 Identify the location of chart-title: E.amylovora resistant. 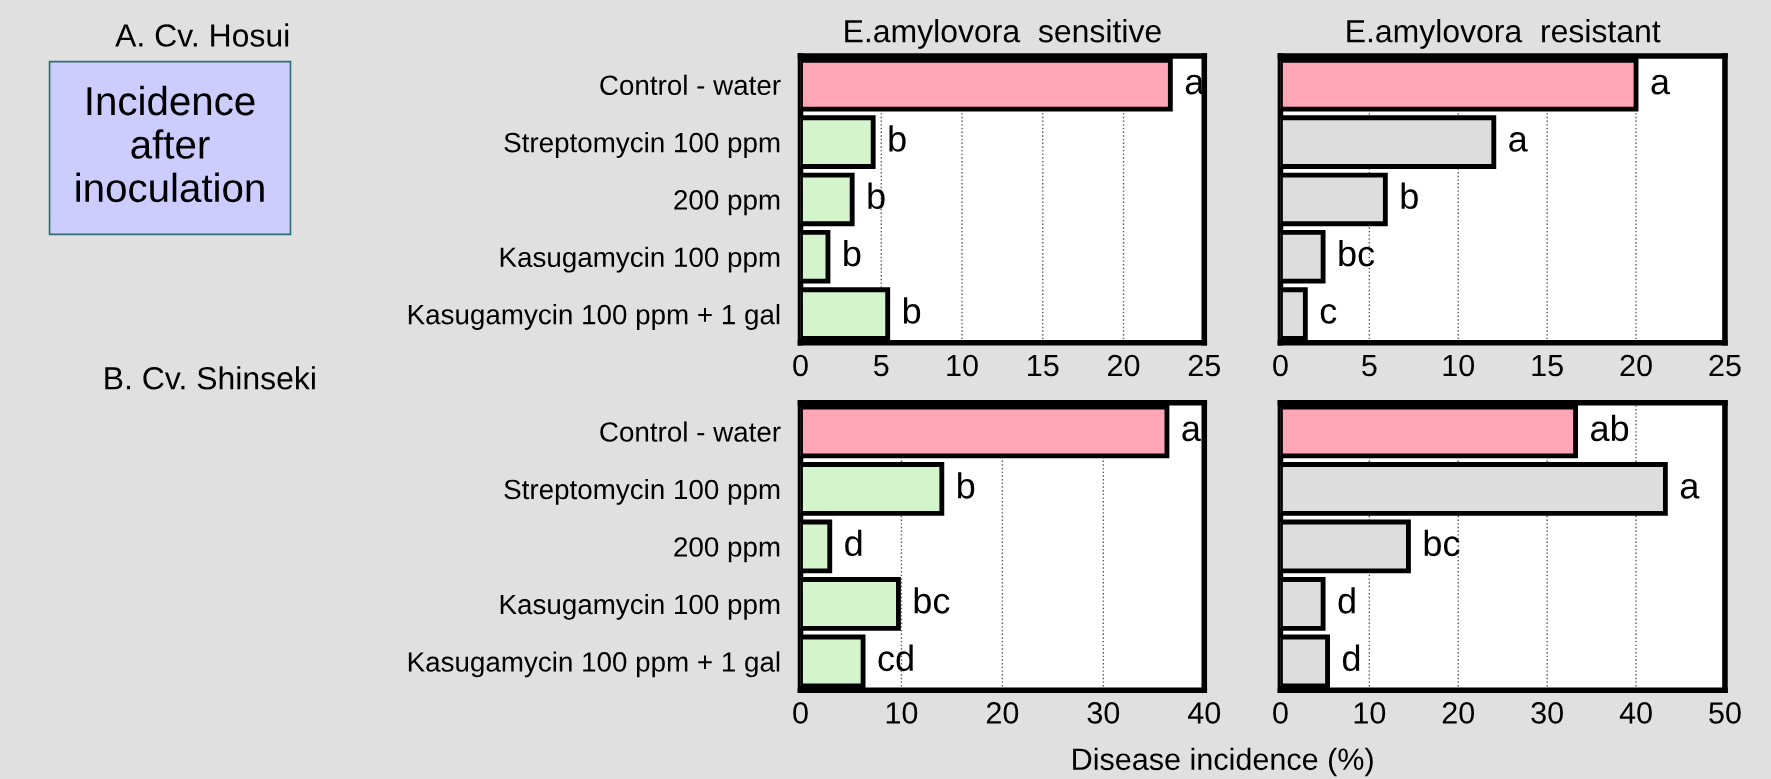
(1504, 34).